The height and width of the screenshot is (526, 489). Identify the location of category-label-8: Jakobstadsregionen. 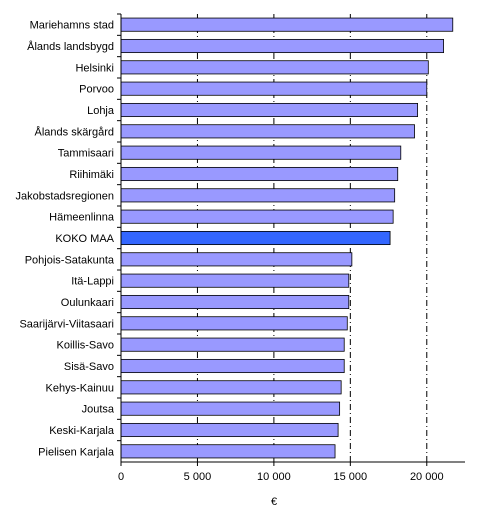
(65, 196).